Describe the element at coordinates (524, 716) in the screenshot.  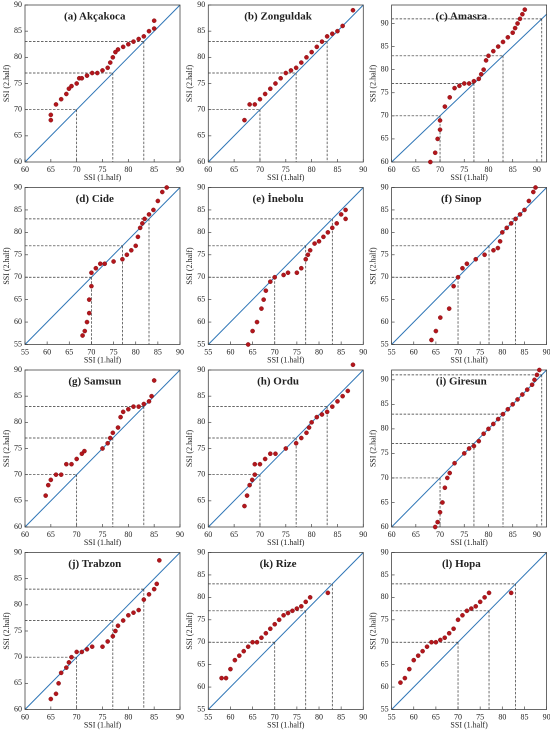
I see `x-tick-label: 85` at that location.